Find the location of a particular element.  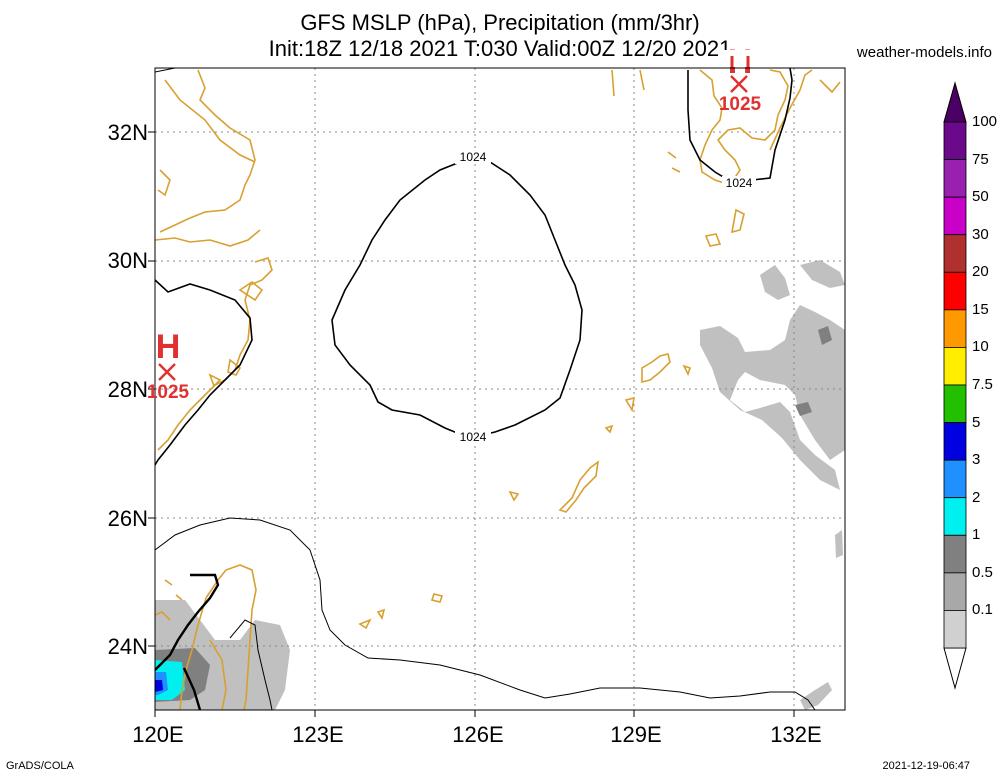

lon-label-120e: 120E is located at coordinates (158, 734).